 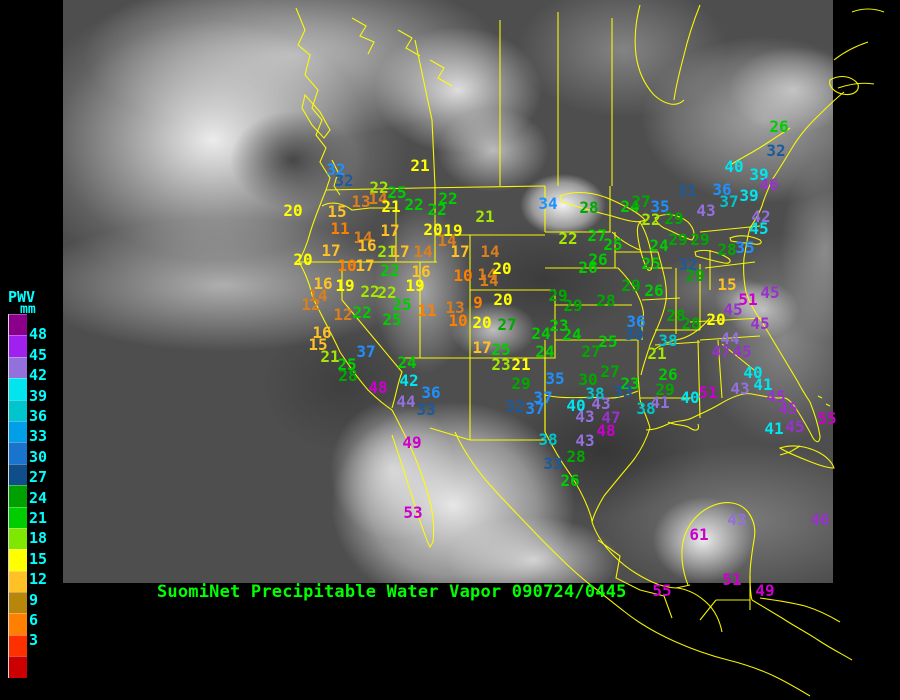 I want to click on station-pwv-value: 11, so click(x=427, y=310).